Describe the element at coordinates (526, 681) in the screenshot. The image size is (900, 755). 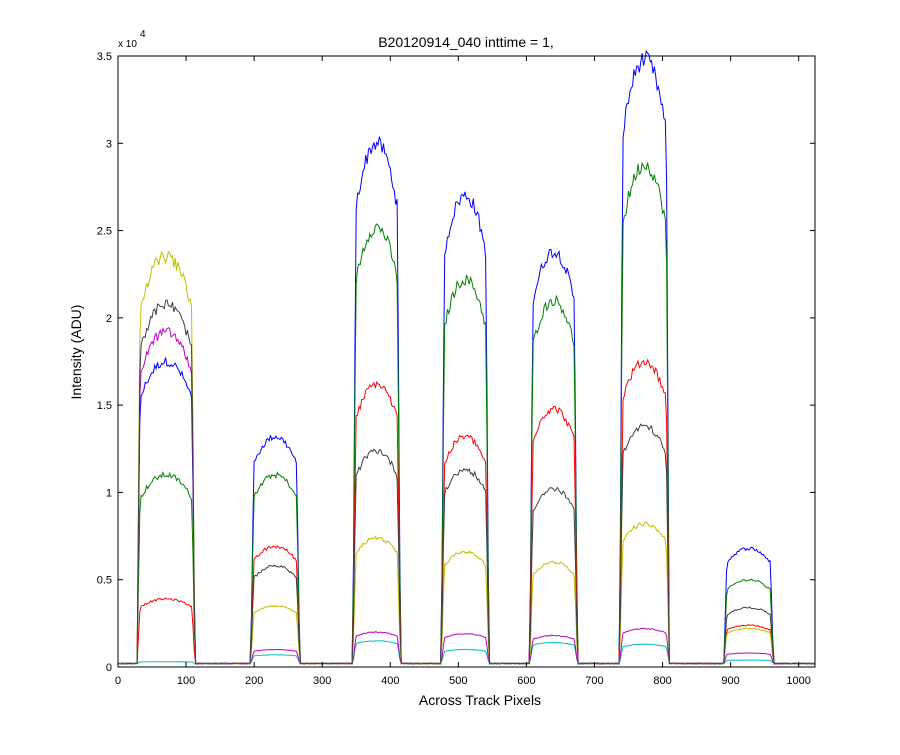
I see `x-tick-label: 600` at that location.